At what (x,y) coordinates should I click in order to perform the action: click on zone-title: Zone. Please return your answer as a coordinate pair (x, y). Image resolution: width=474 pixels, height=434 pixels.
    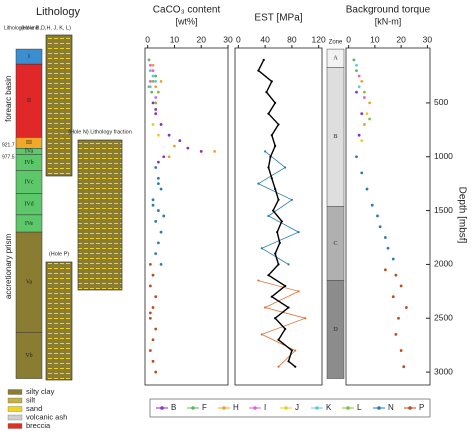
    Looking at the image, I should click on (336, 43).